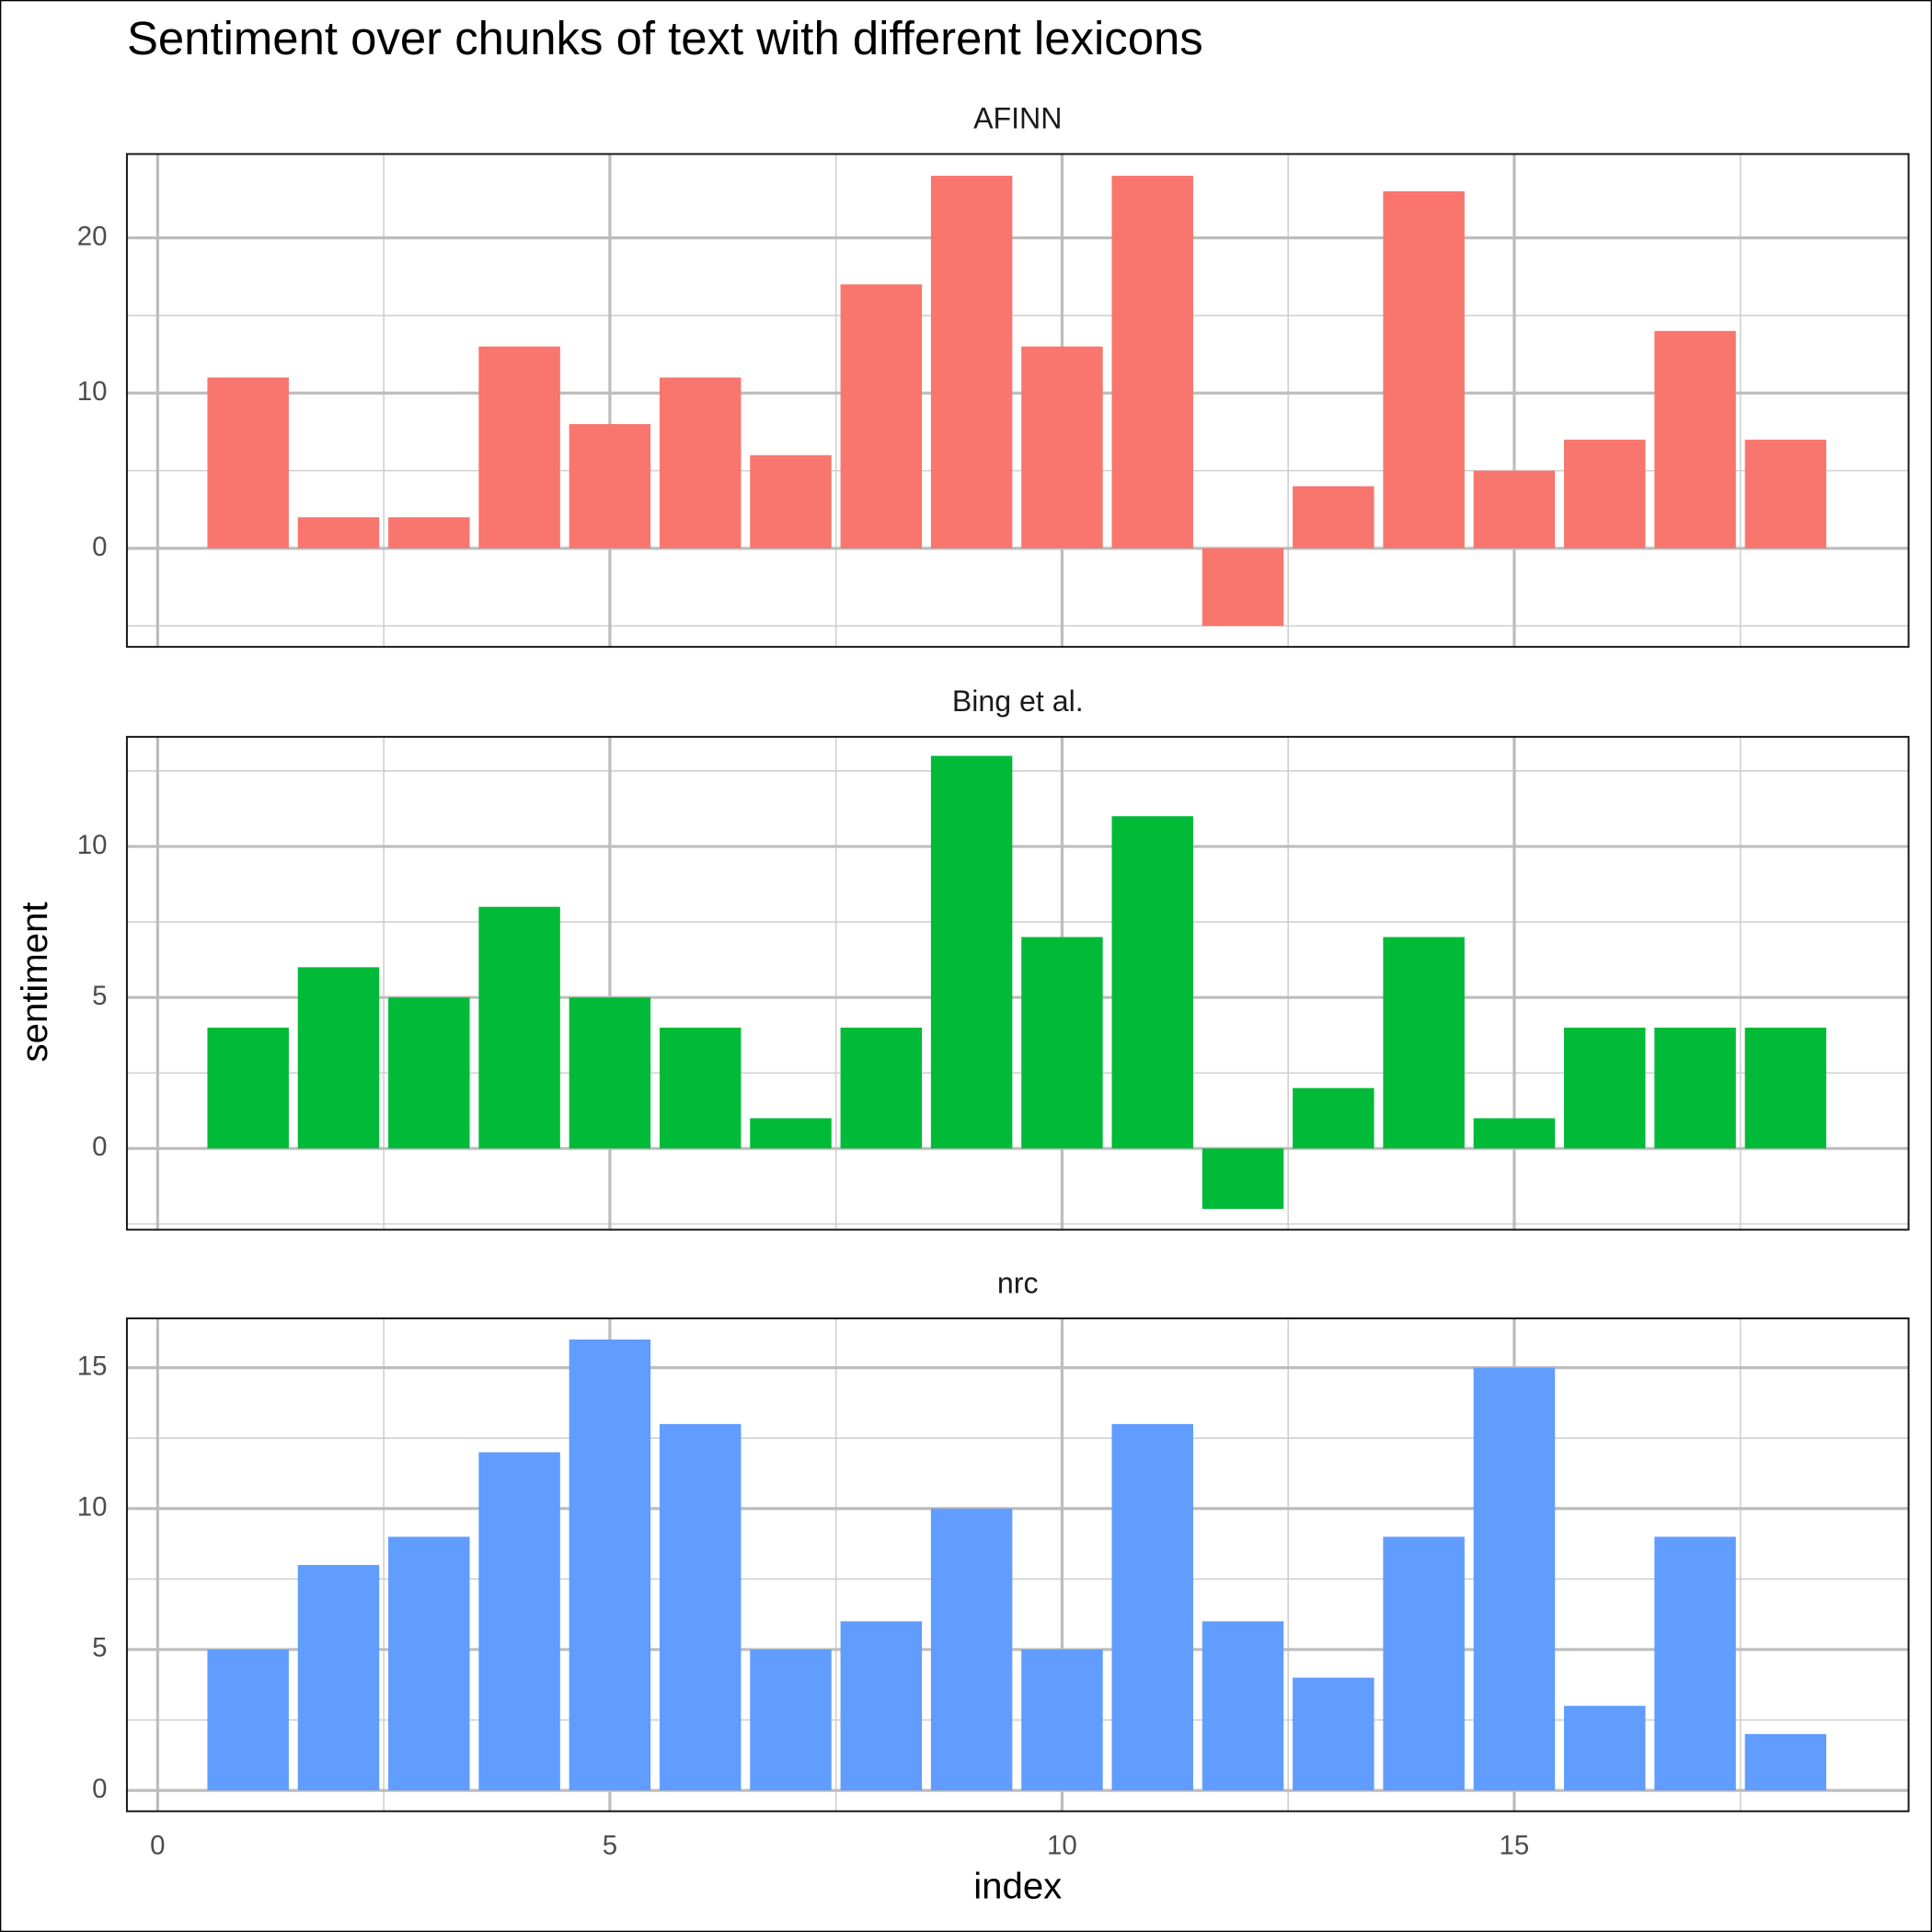  What do you see at coordinates (610, 1845) in the screenshot?
I see `x-tick-label: 5` at bounding box center [610, 1845].